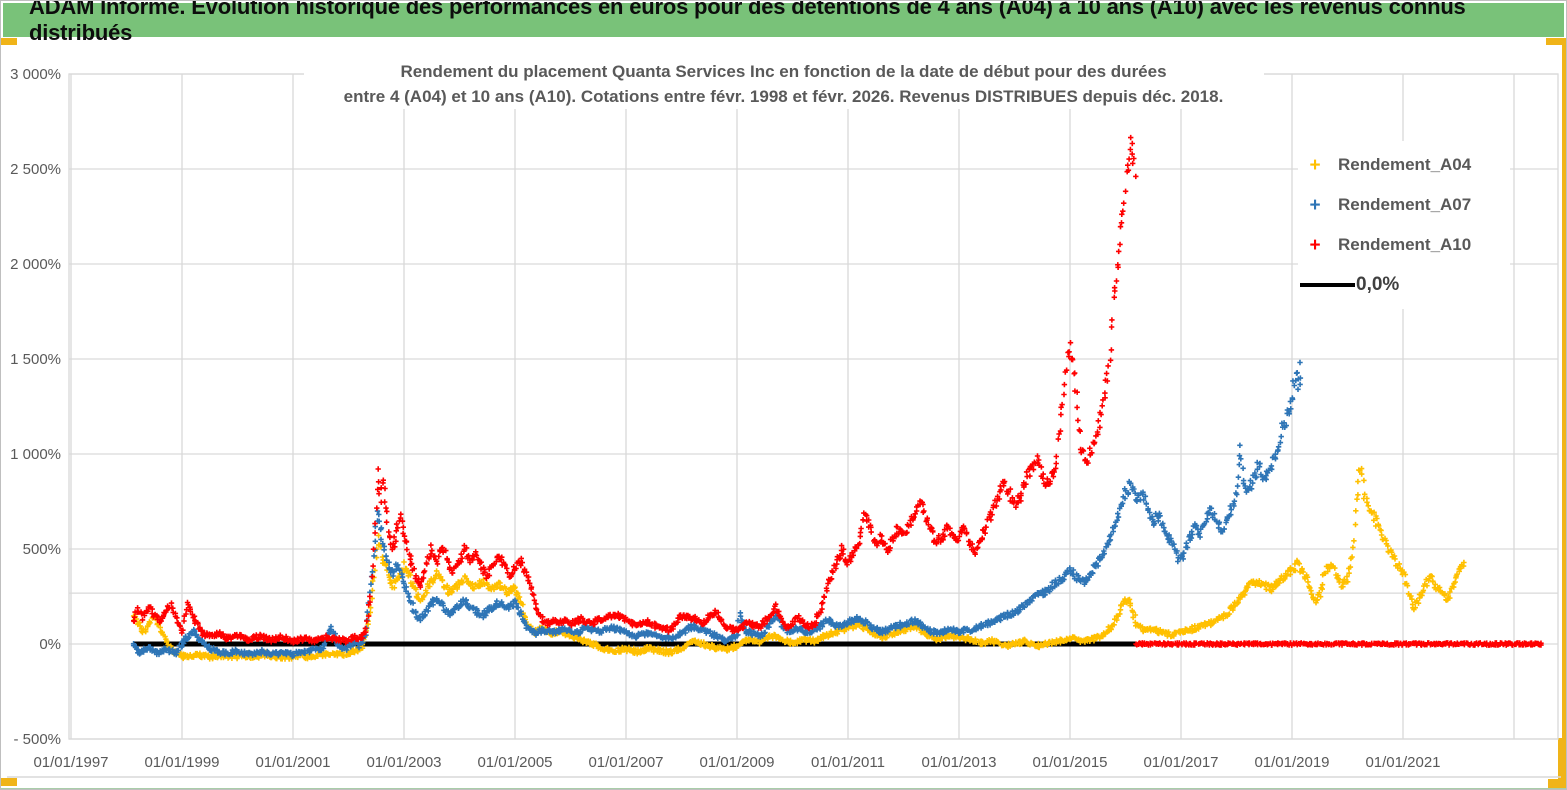 The image size is (1567, 790). Describe the element at coordinates (292, 762) in the screenshot. I see `x-axis-label: 01/01/2001` at that location.